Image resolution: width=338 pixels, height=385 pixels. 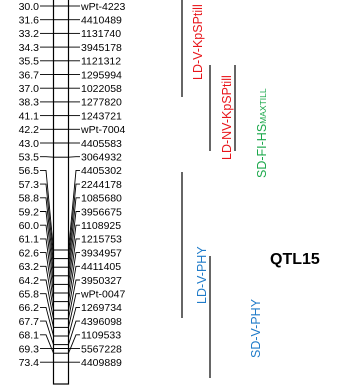 What do you see at coordinates (101, 253) in the screenshot?
I see `marker-label: 3934957` at bounding box center [101, 253].